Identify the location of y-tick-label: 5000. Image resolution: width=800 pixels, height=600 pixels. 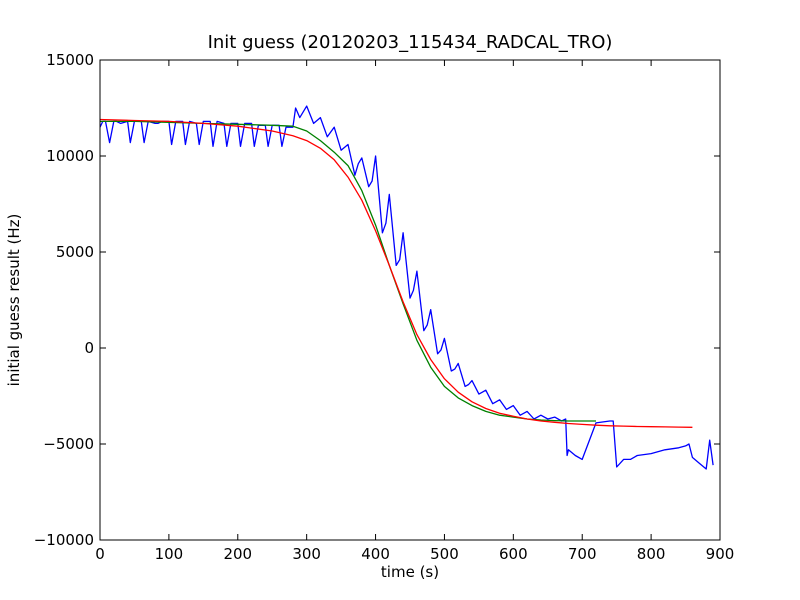
(75, 252).